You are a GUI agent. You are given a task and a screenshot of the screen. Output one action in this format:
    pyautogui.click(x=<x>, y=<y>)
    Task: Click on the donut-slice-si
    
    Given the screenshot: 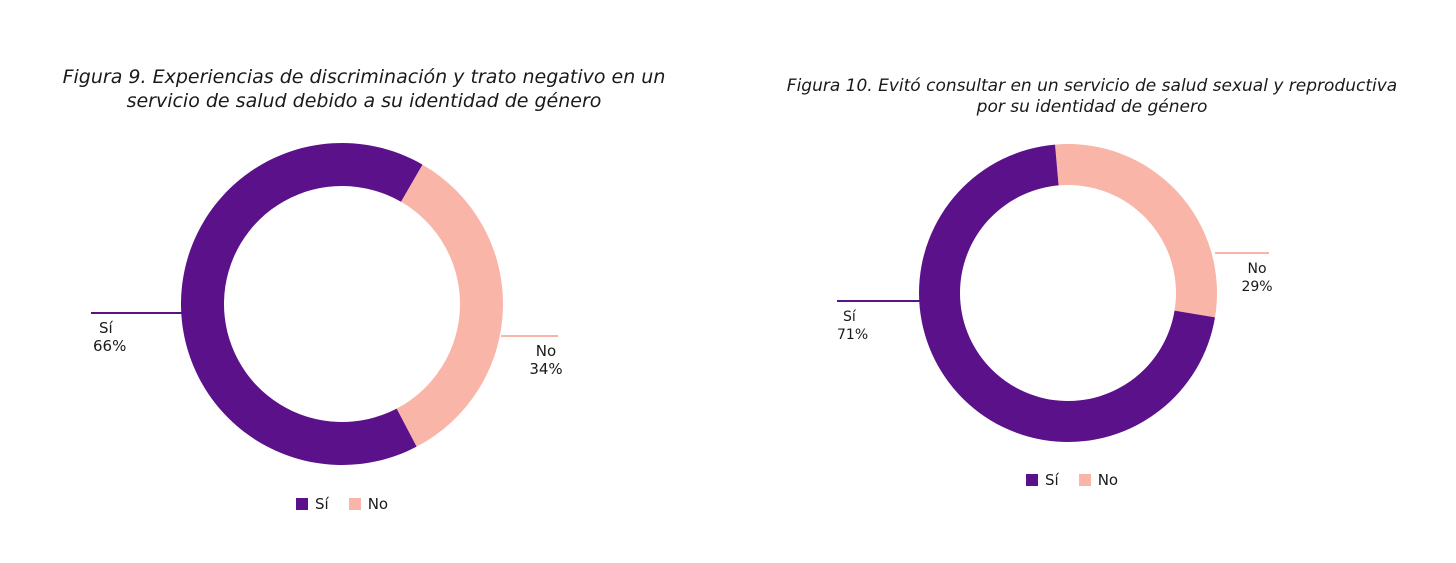 What is the action you would take?
    pyautogui.click(x=301, y=304)
    